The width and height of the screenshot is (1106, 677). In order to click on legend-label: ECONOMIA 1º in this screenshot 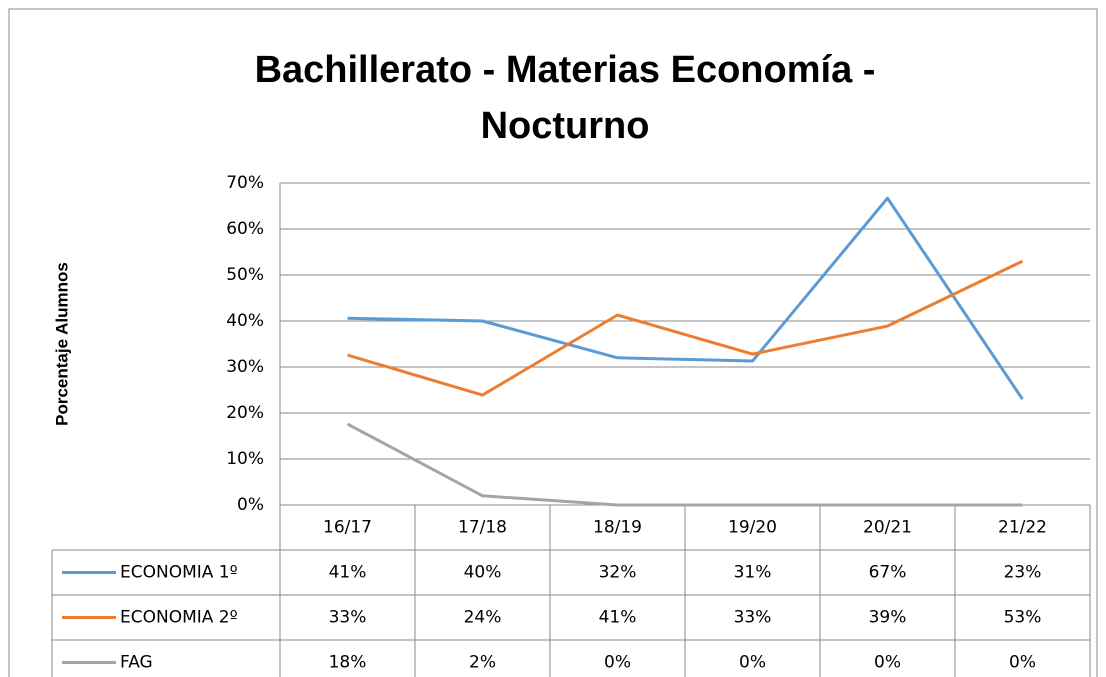, I will do `click(179, 573)`.